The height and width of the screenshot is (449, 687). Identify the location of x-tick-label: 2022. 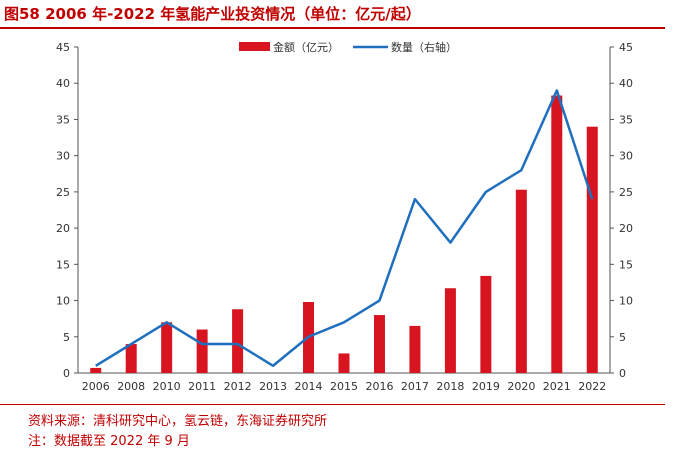
(592, 386).